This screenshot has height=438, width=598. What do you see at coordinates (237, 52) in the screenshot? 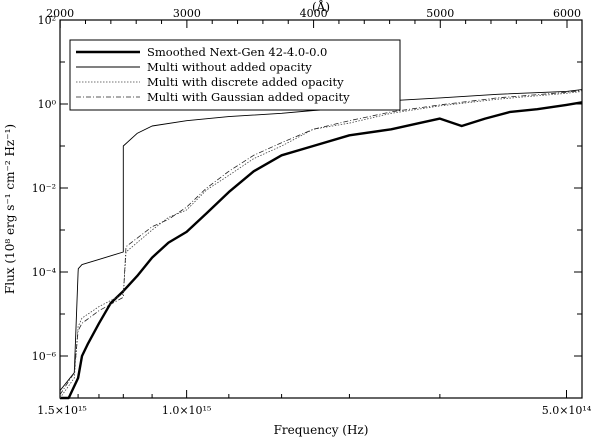
I see `legend-label: Smoothed Next-Gen 42-4.0-0.0` at bounding box center [237, 52].